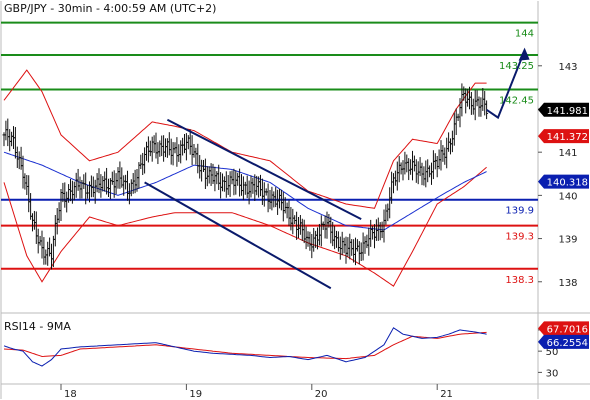  Describe the element at coordinates (567, 240) in the screenshot. I see `price-axis-label: 139` at that location.